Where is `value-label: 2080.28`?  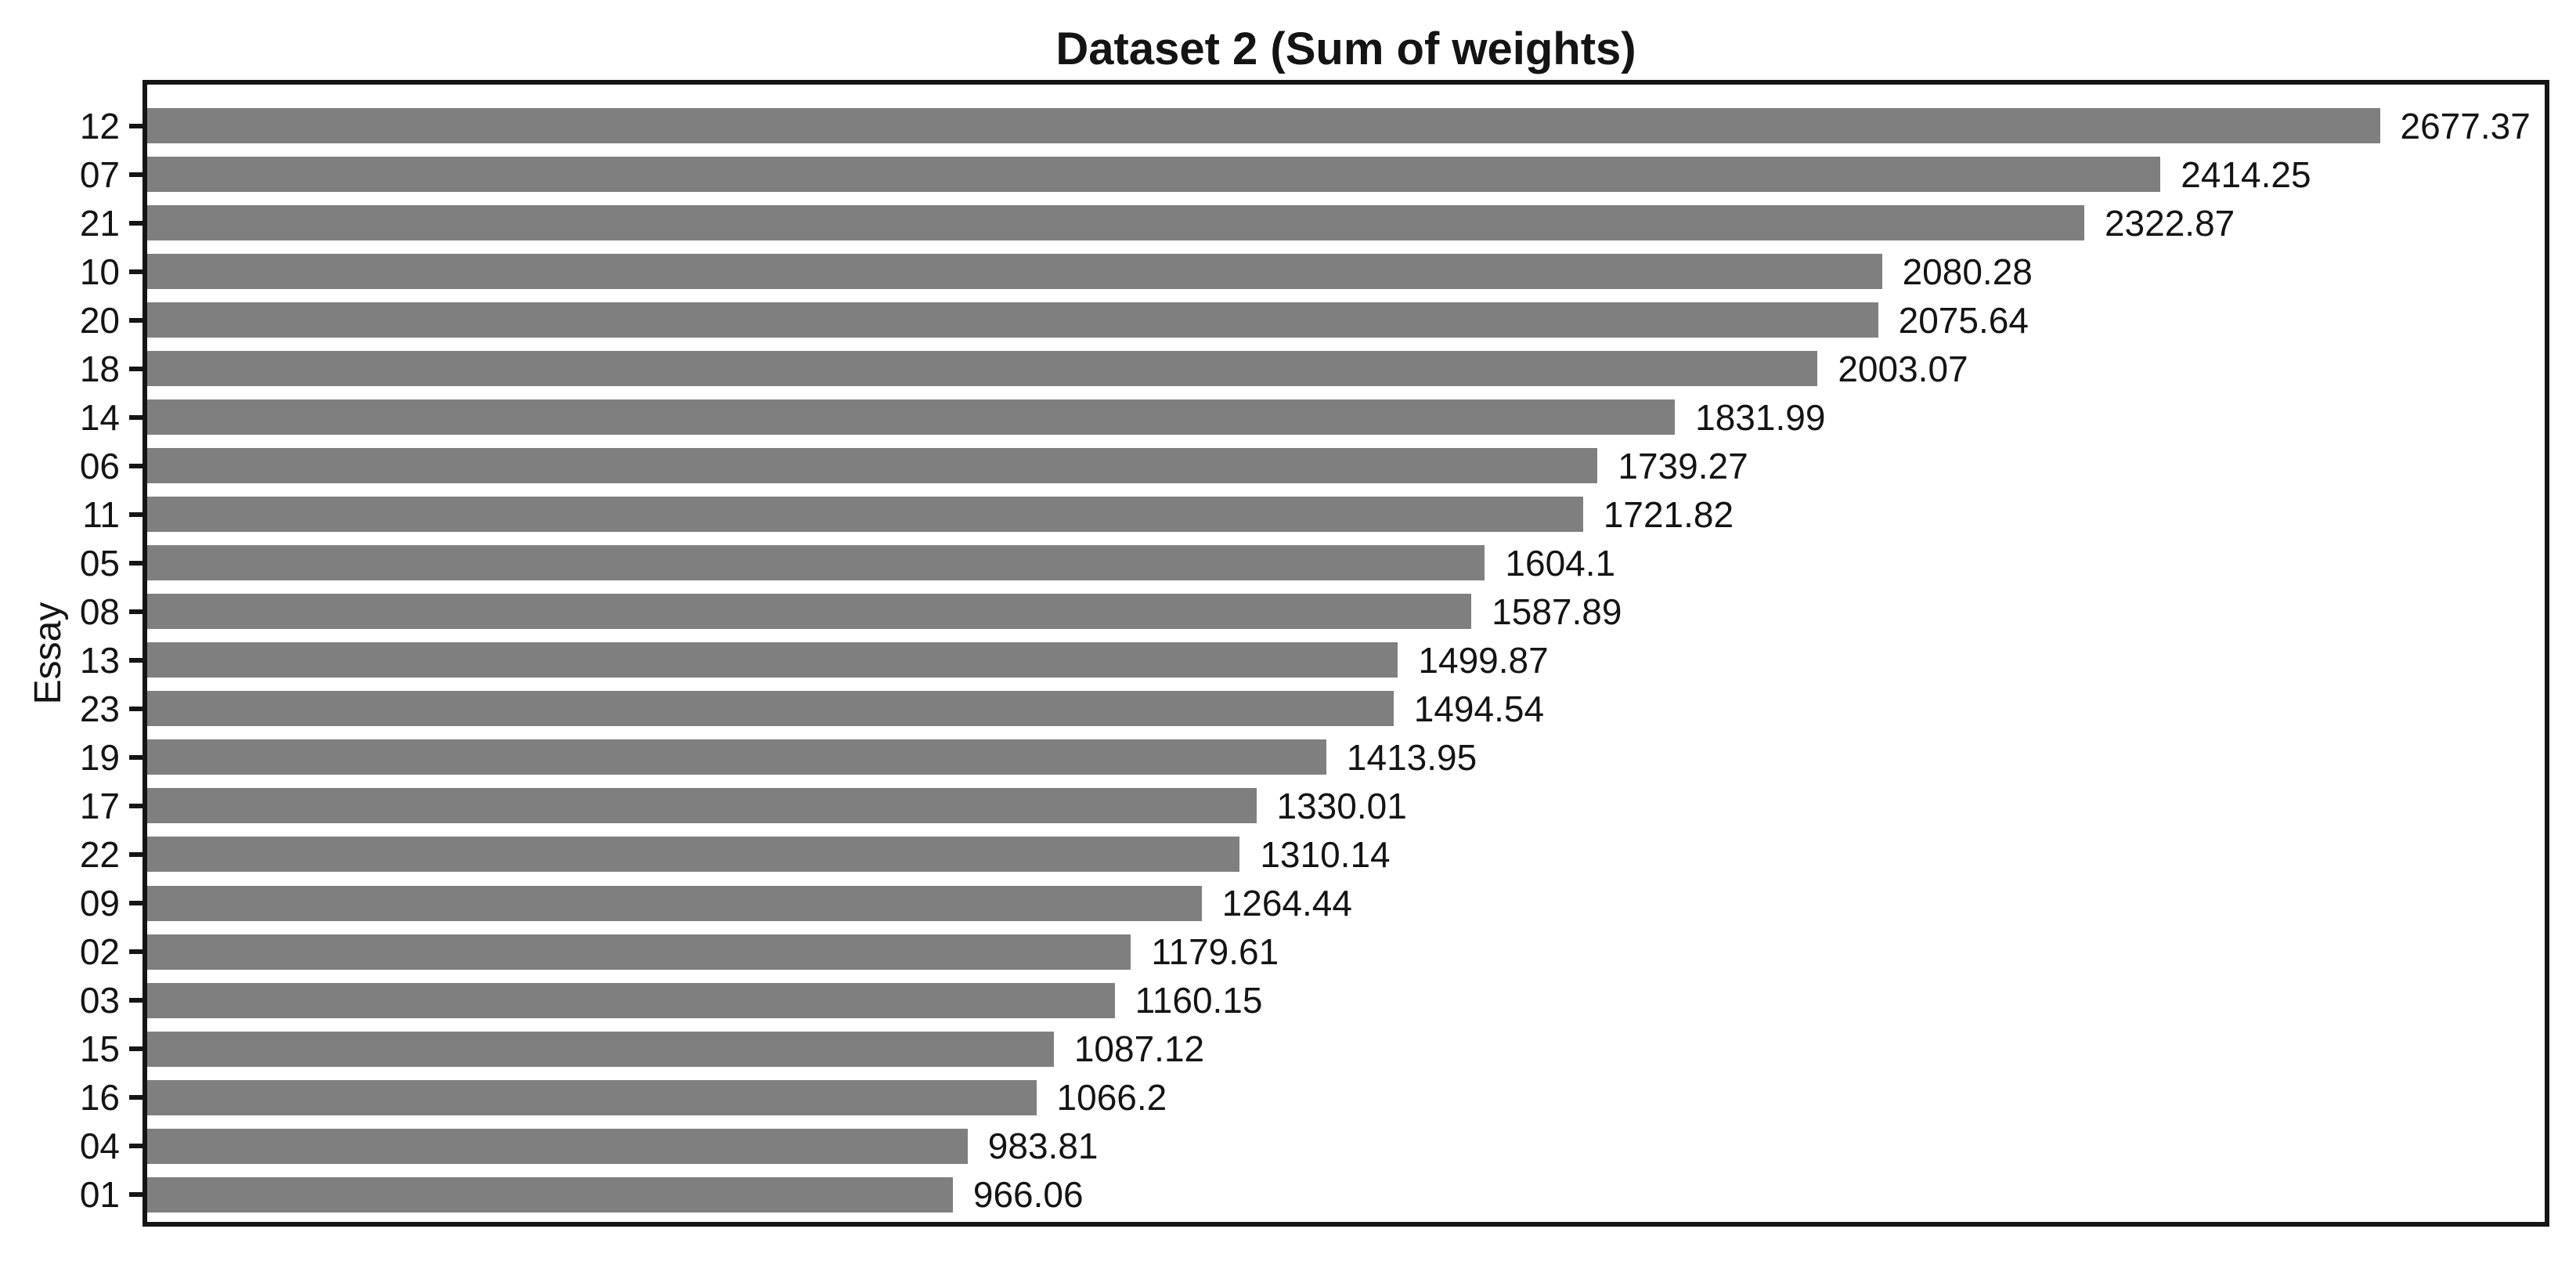
value-label: 2080.28 is located at coordinates (1967, 271).